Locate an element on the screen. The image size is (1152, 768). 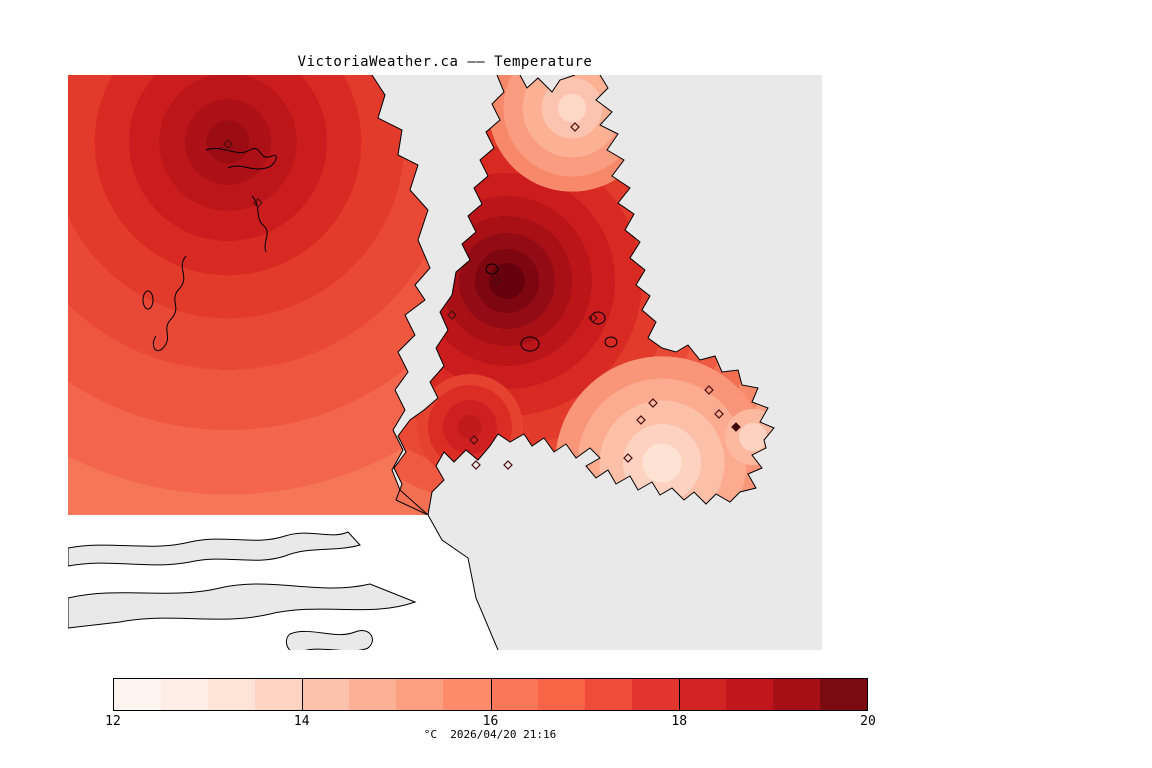
coastline-nodata-boundary is located at coordinates (463, 582).